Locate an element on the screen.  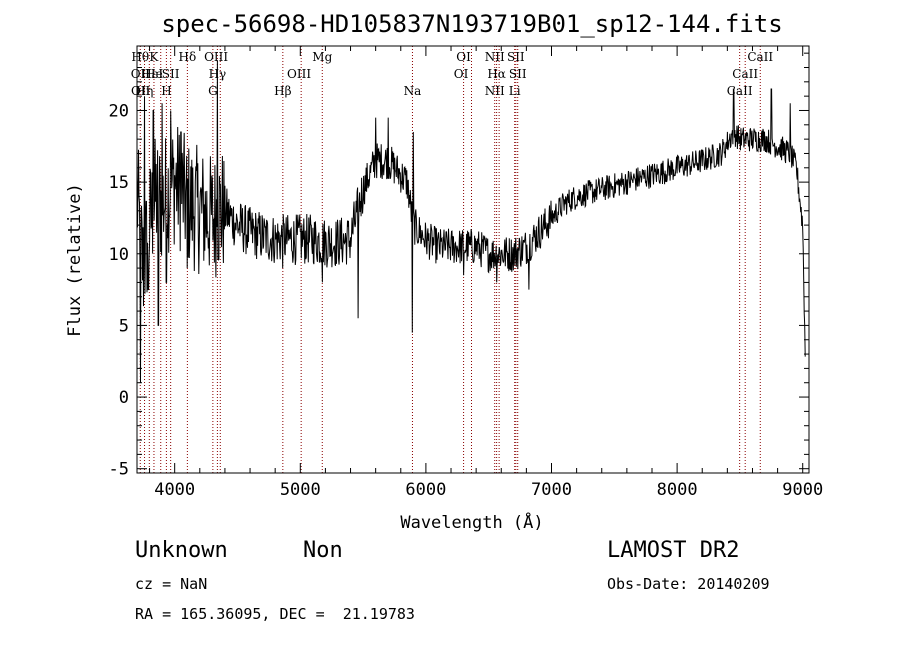
object-class: Unknown is located at coordinates (181, 550).